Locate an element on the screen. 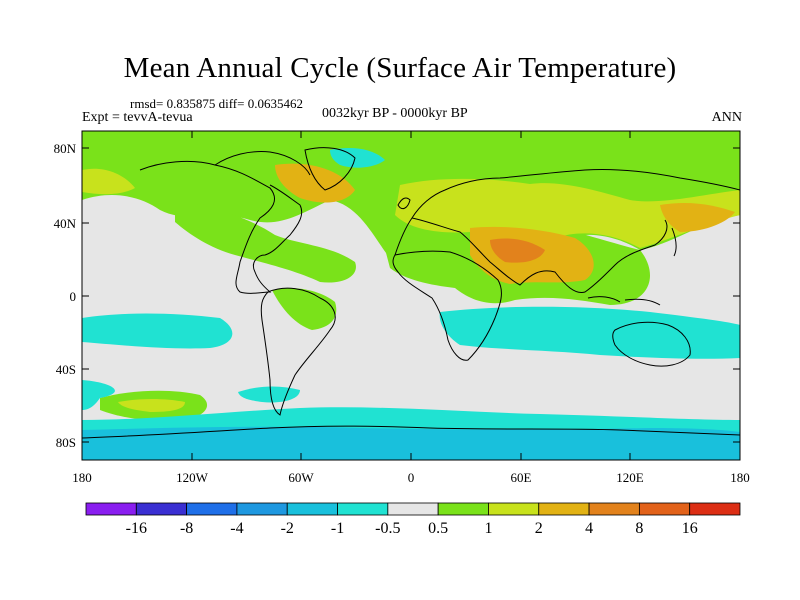  colorbar-label: 1 is located at coordinates (488, 528).